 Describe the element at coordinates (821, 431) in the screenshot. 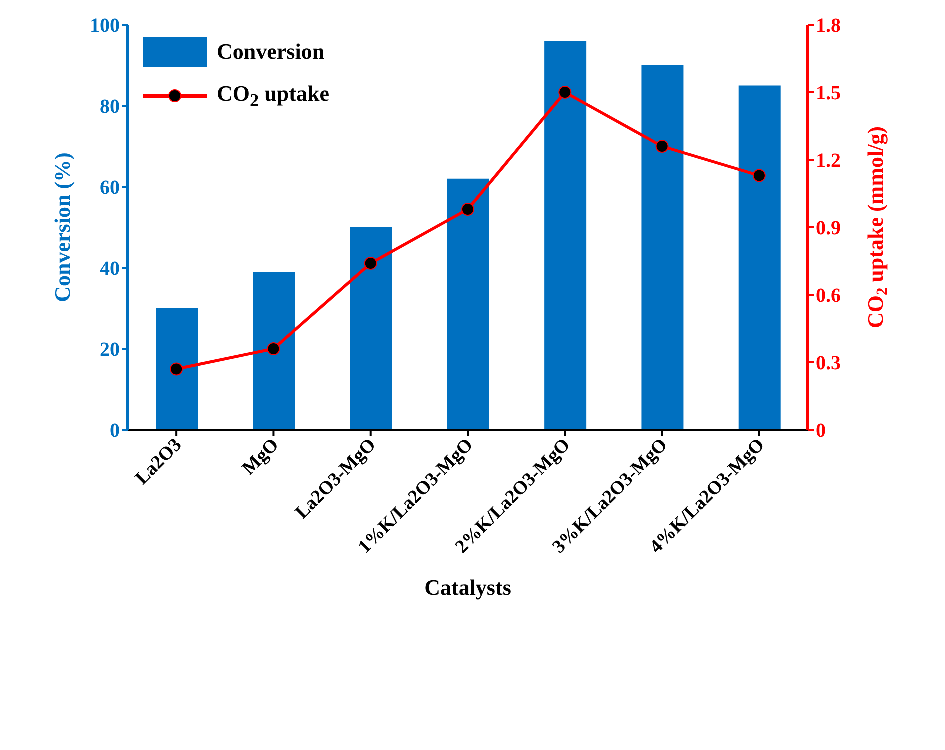

I see `y2-tick-label: 0` at that location.